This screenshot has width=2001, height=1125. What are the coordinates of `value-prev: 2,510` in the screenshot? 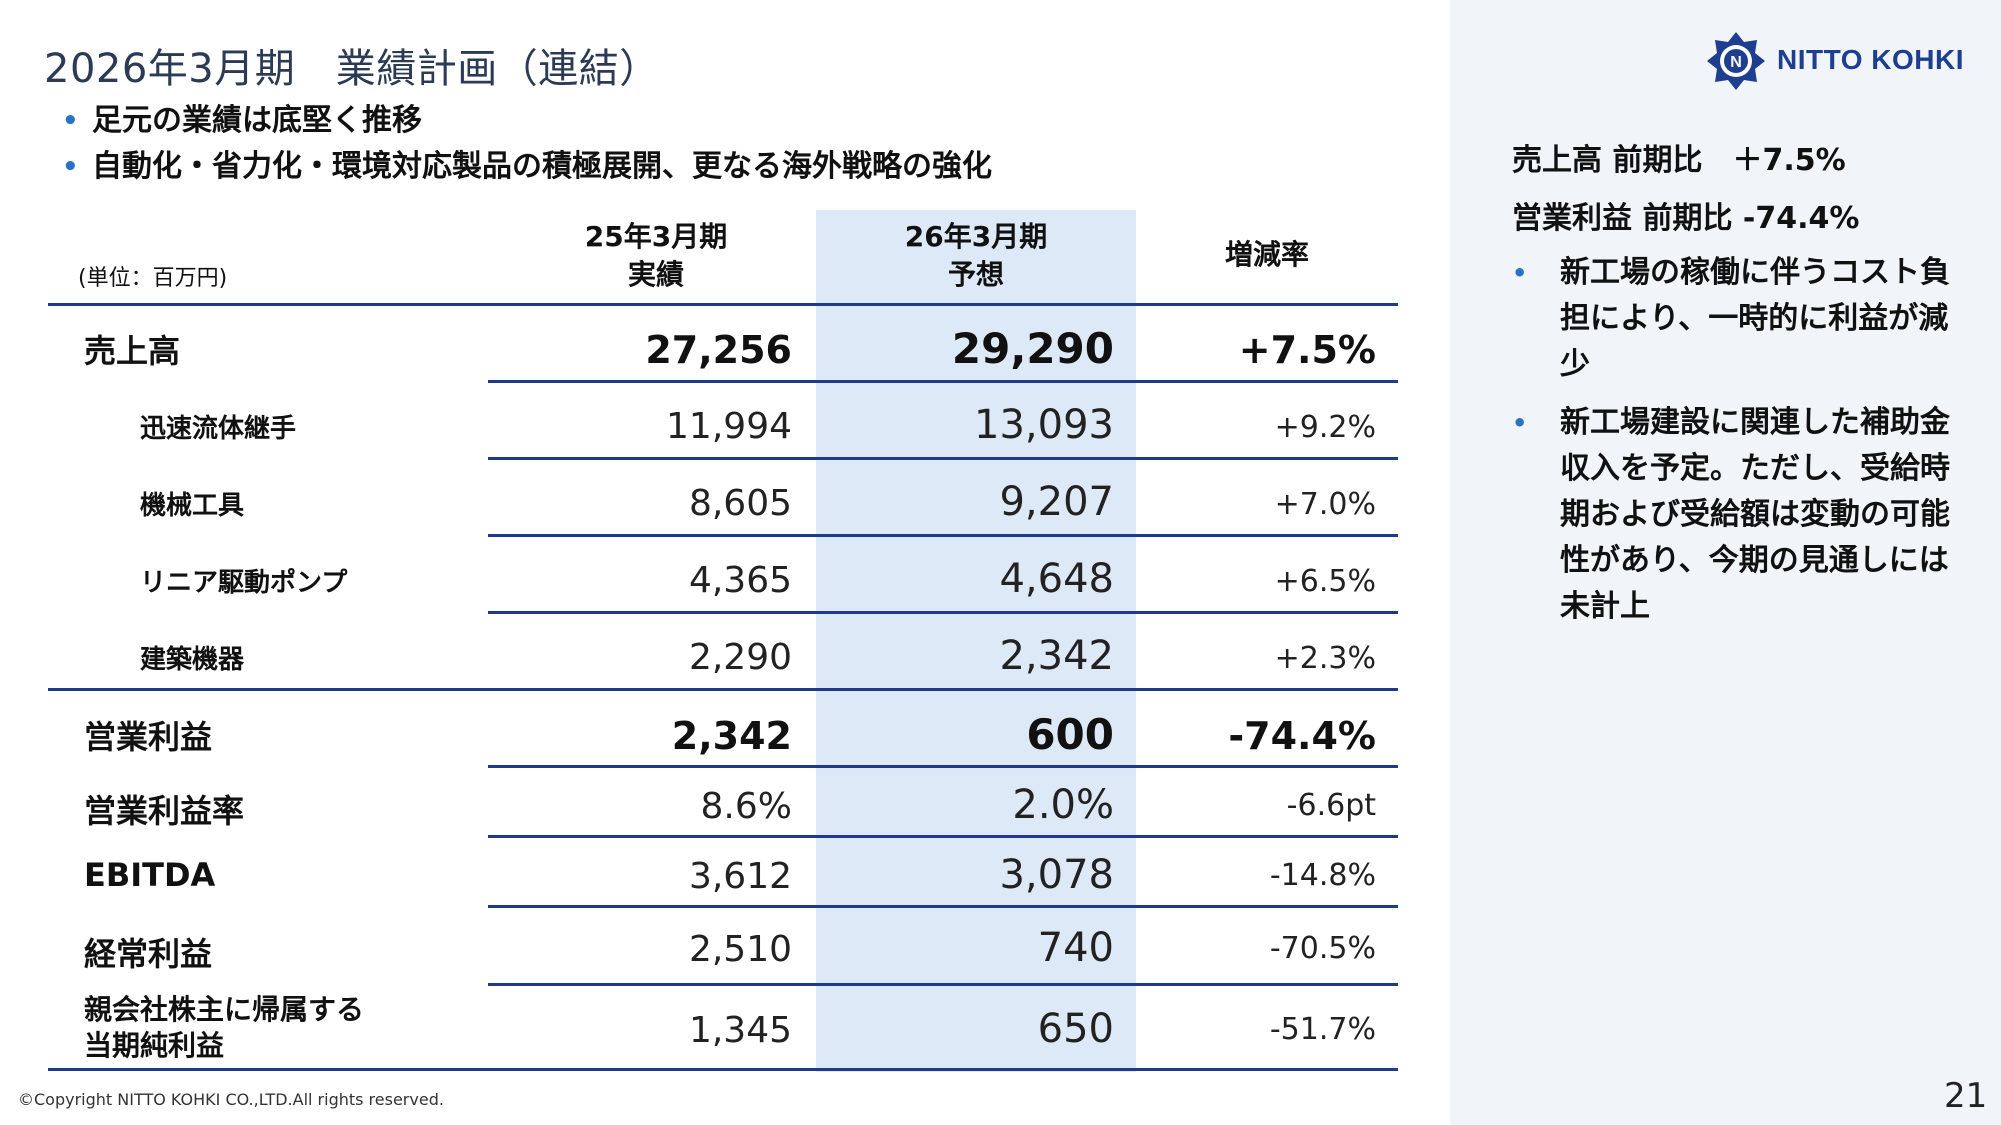 It's located at (740, 949).